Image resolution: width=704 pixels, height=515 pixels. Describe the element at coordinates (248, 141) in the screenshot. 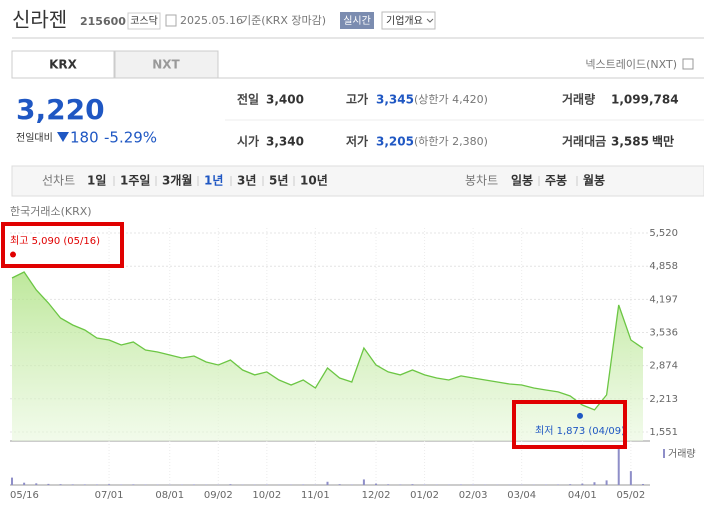

I see `stat-label: 시가` at that location.